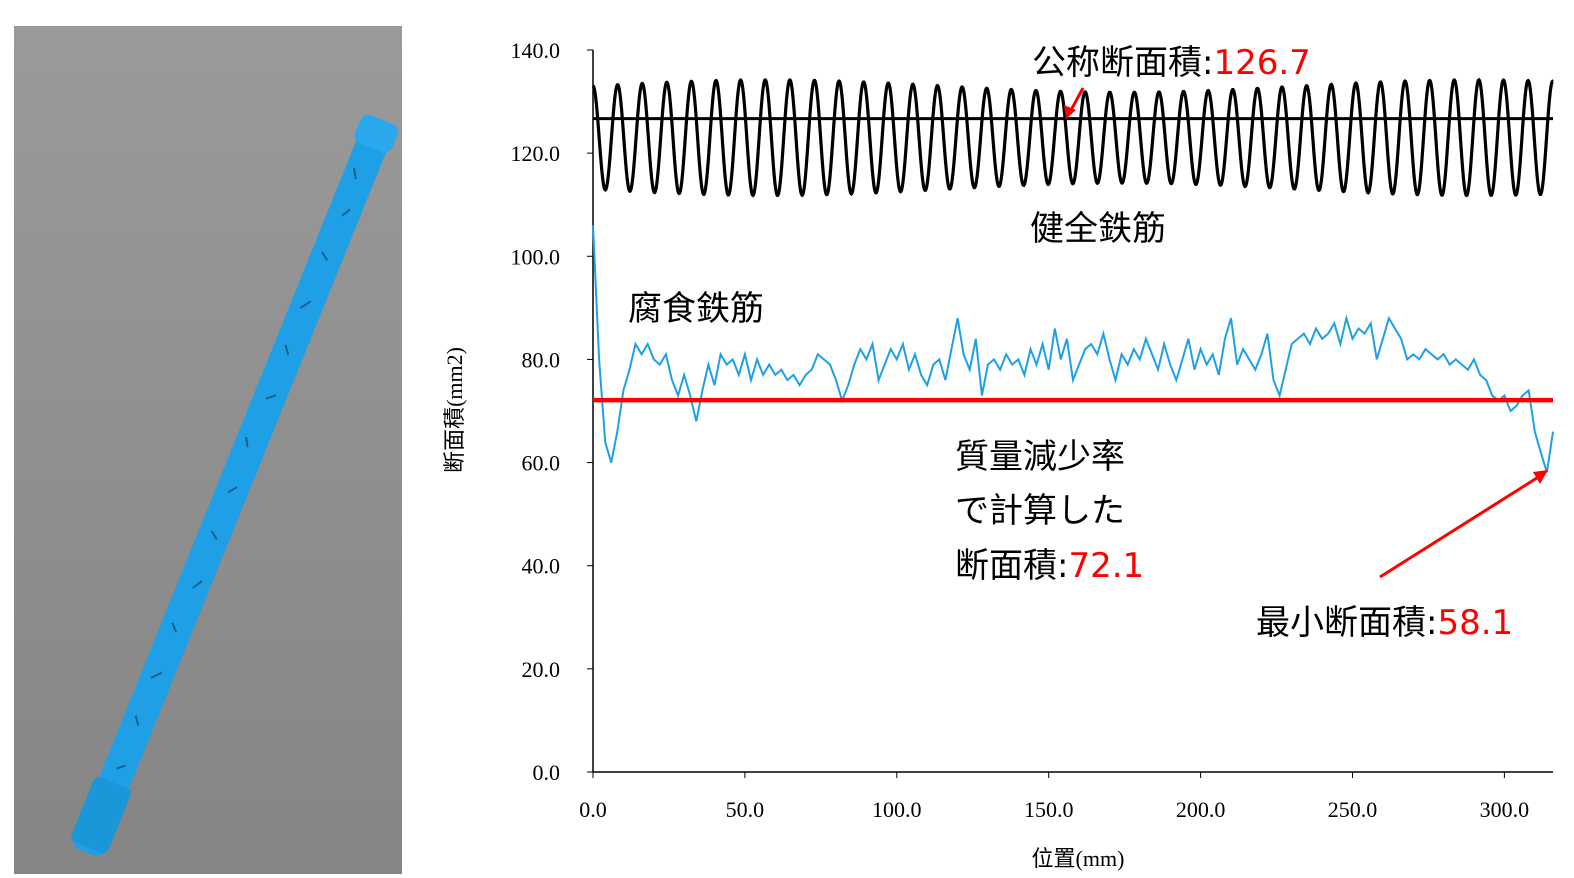 Image resolution: width=1574 pixels, height=878 pixels. Describe the element at coordinates (541, 463) in the screenshot. I see `y-tick-label: 60.0` at that location.